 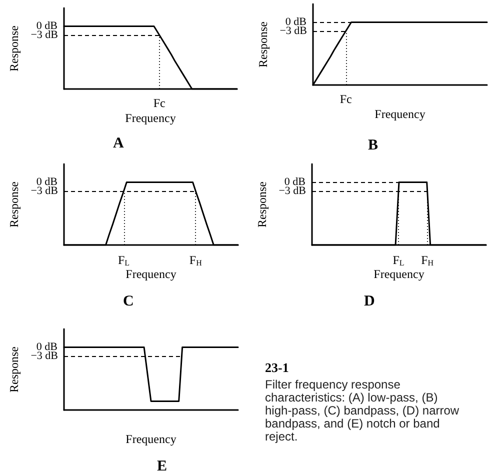 I want to click on text: 23-1, so click(x=277, y=367).